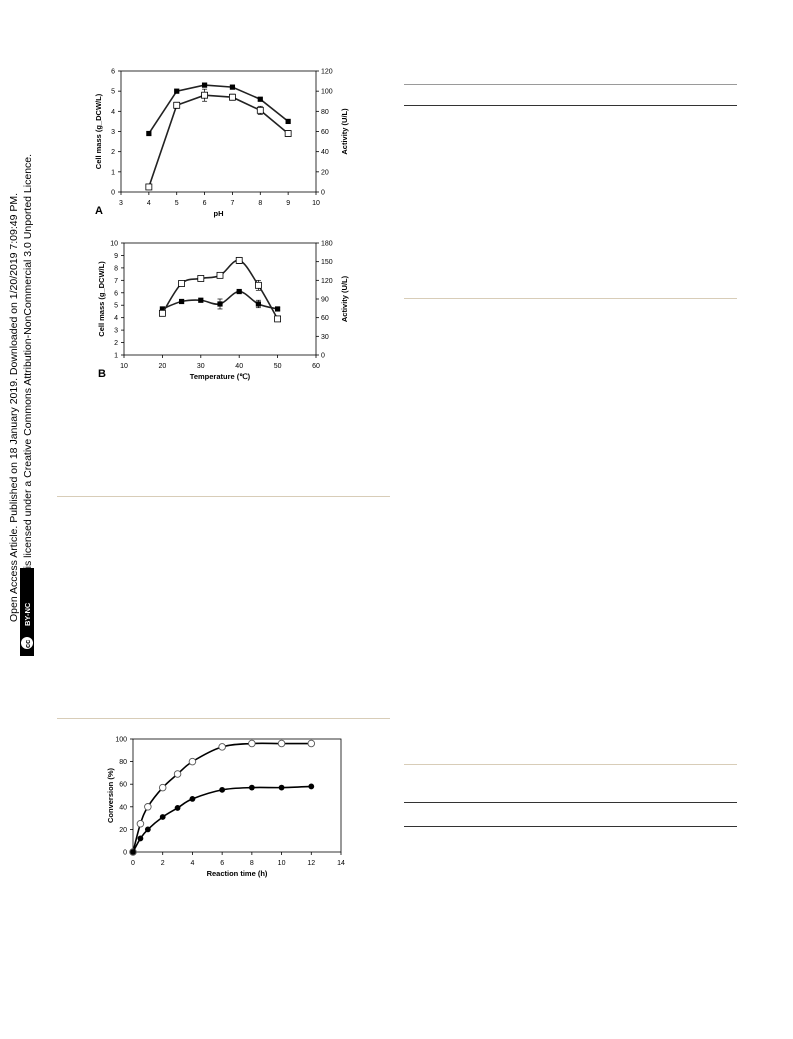 This screenshot has width=793, height=1039. What do you see at coordinates (123, 807) in the screenshot?
I see `chart-3-y-tick-label: 40` at bounding box center [123, 807].